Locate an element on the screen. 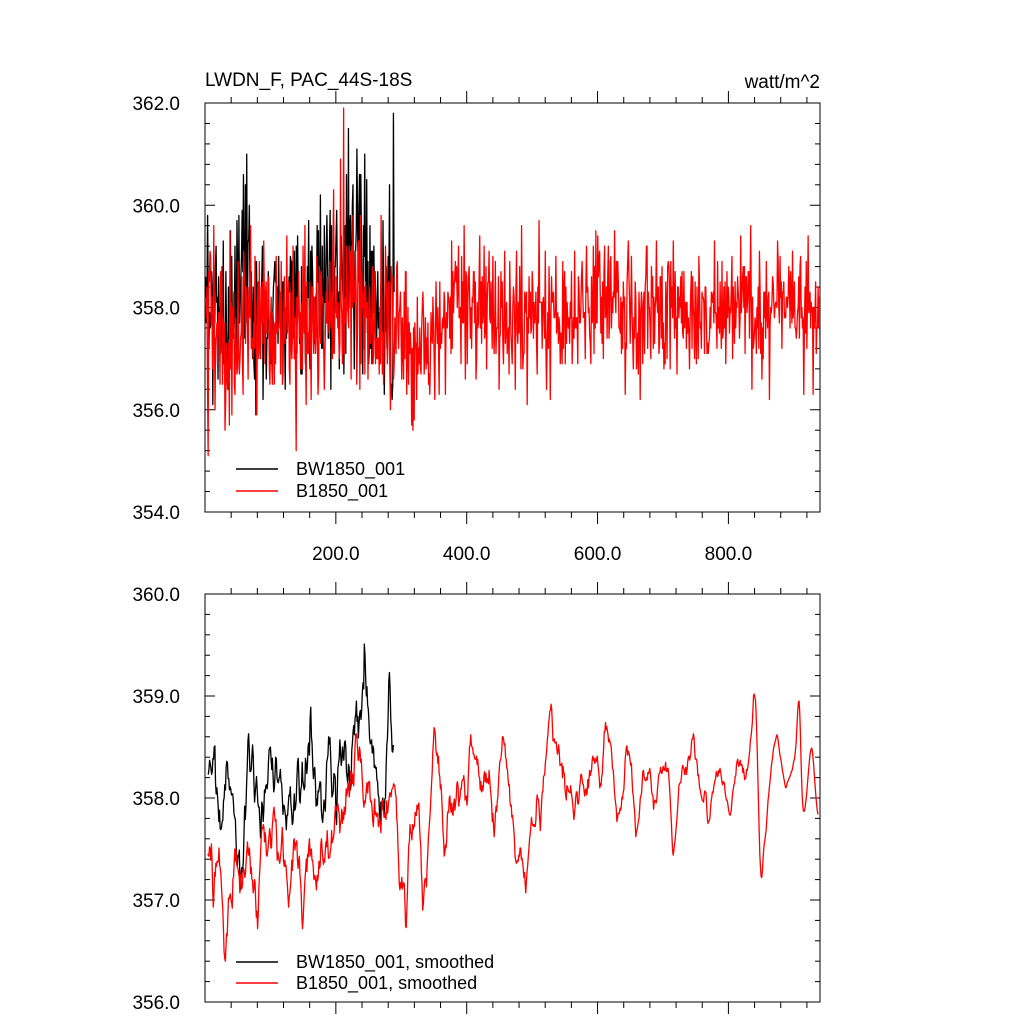 The height and width of the screenshot is (1024, 1024). y-tick-label: 362.0 is located at coordinates (156, 104).